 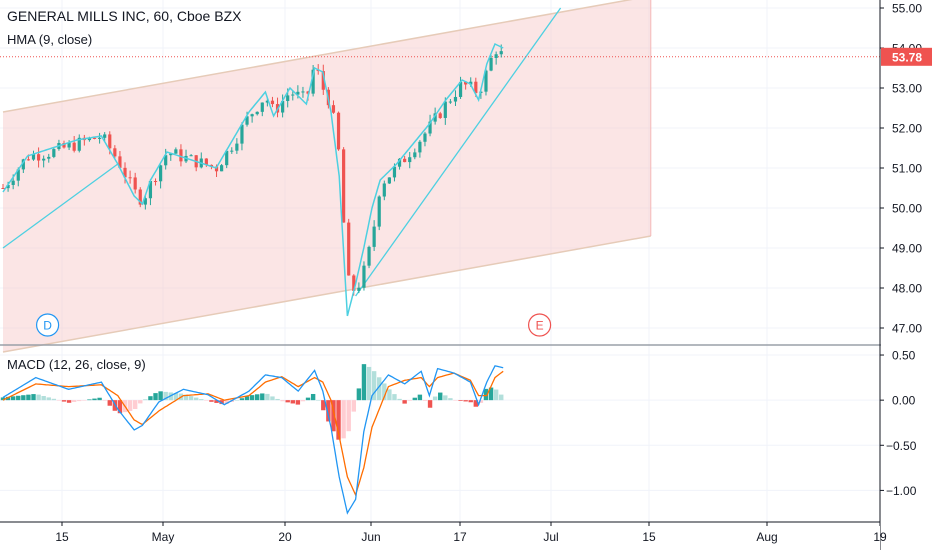 I want to click on time-tick-label: Jun, so click(x=370, y=537).